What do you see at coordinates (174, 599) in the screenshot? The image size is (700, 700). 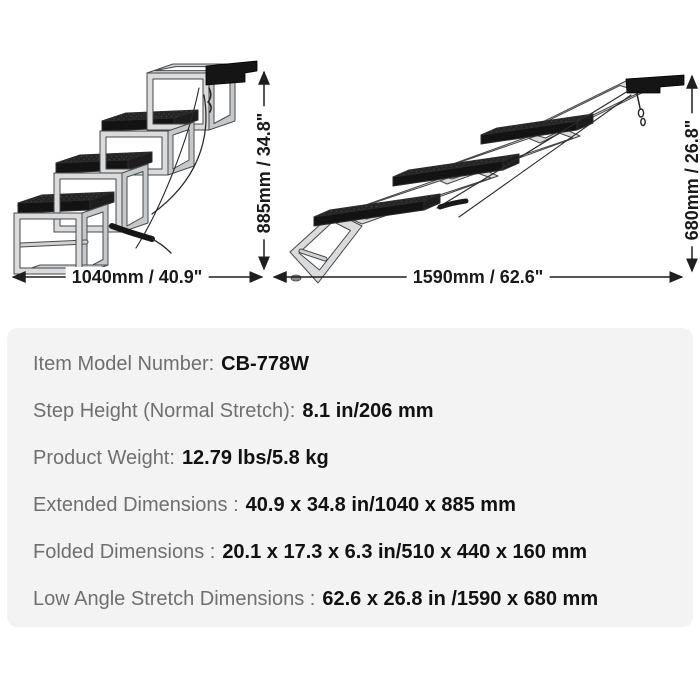 I see `spec-label: Low Angle Stretch Dimensions :` at bounding box center [174, 599].